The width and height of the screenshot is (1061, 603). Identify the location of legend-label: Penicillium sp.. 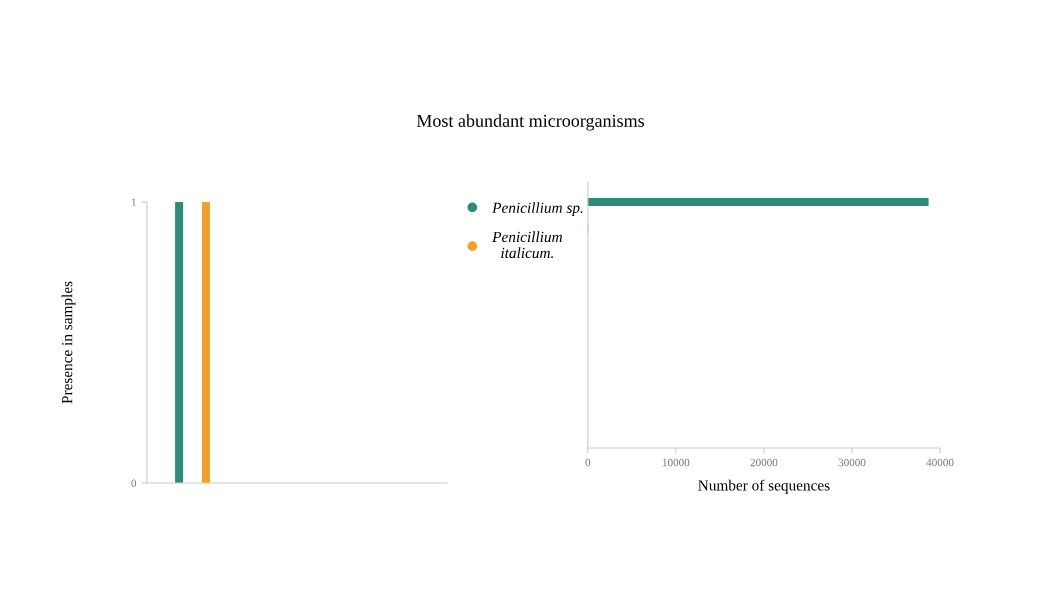
(537, 209).